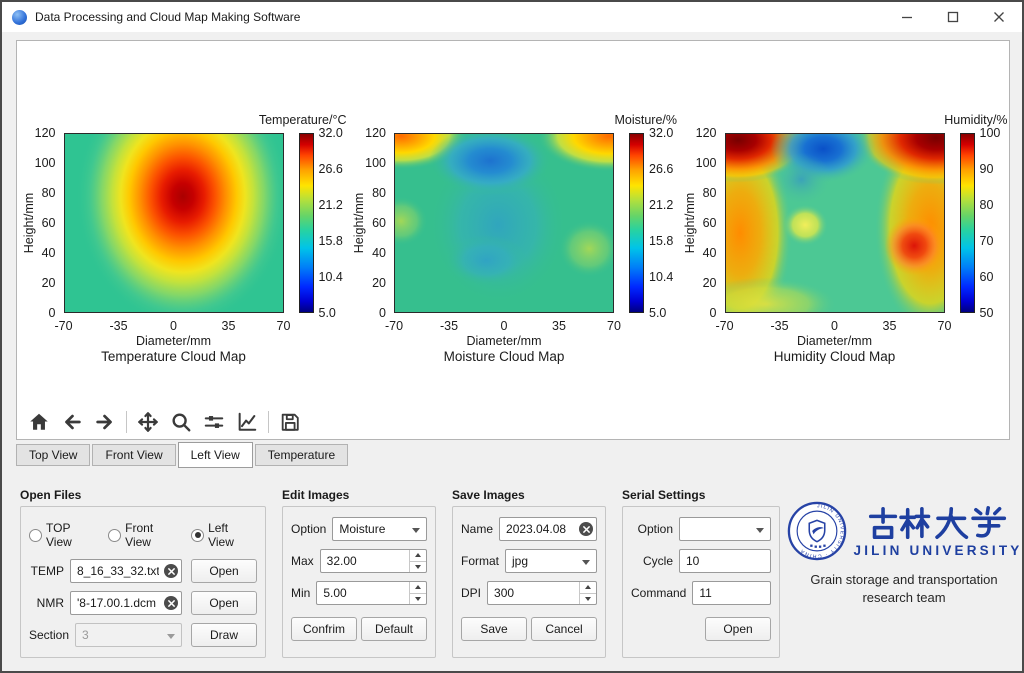  Describe the element at coordinates (834, 356) in the screenshot. I see `chart-title: Humidity Cloud Map` at that location.